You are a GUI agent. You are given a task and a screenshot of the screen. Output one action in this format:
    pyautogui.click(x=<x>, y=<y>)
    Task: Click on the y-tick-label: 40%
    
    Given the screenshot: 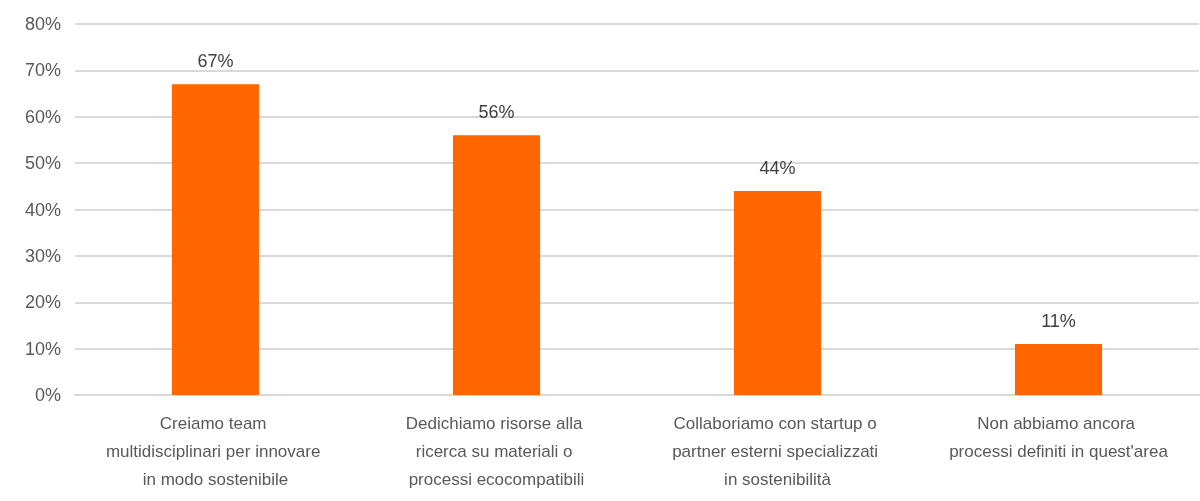 What is the action you would take?
    pyautogui.click(x=42, y=209)
    